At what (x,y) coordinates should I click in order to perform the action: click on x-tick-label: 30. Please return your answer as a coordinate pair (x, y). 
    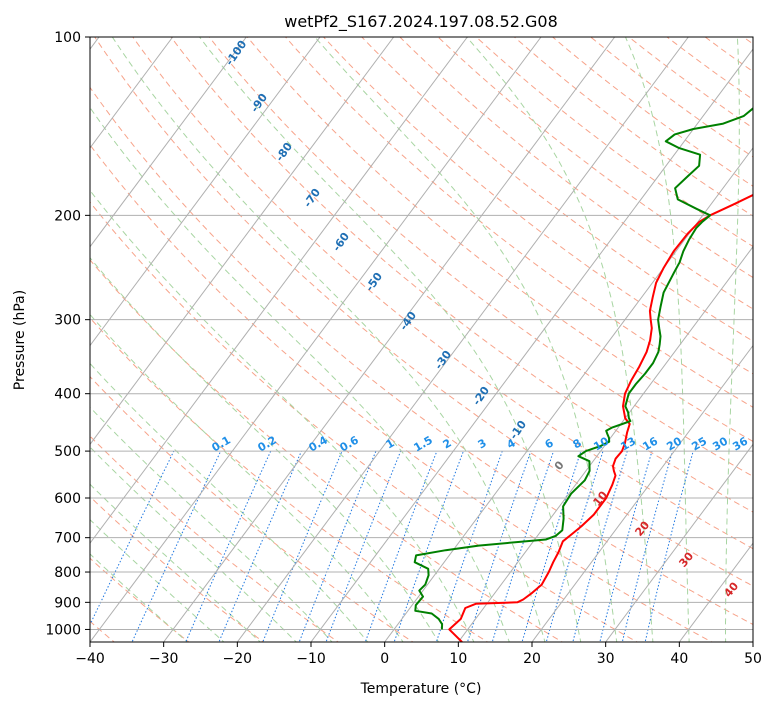
    Looking at the image, I should click on (606, 659).